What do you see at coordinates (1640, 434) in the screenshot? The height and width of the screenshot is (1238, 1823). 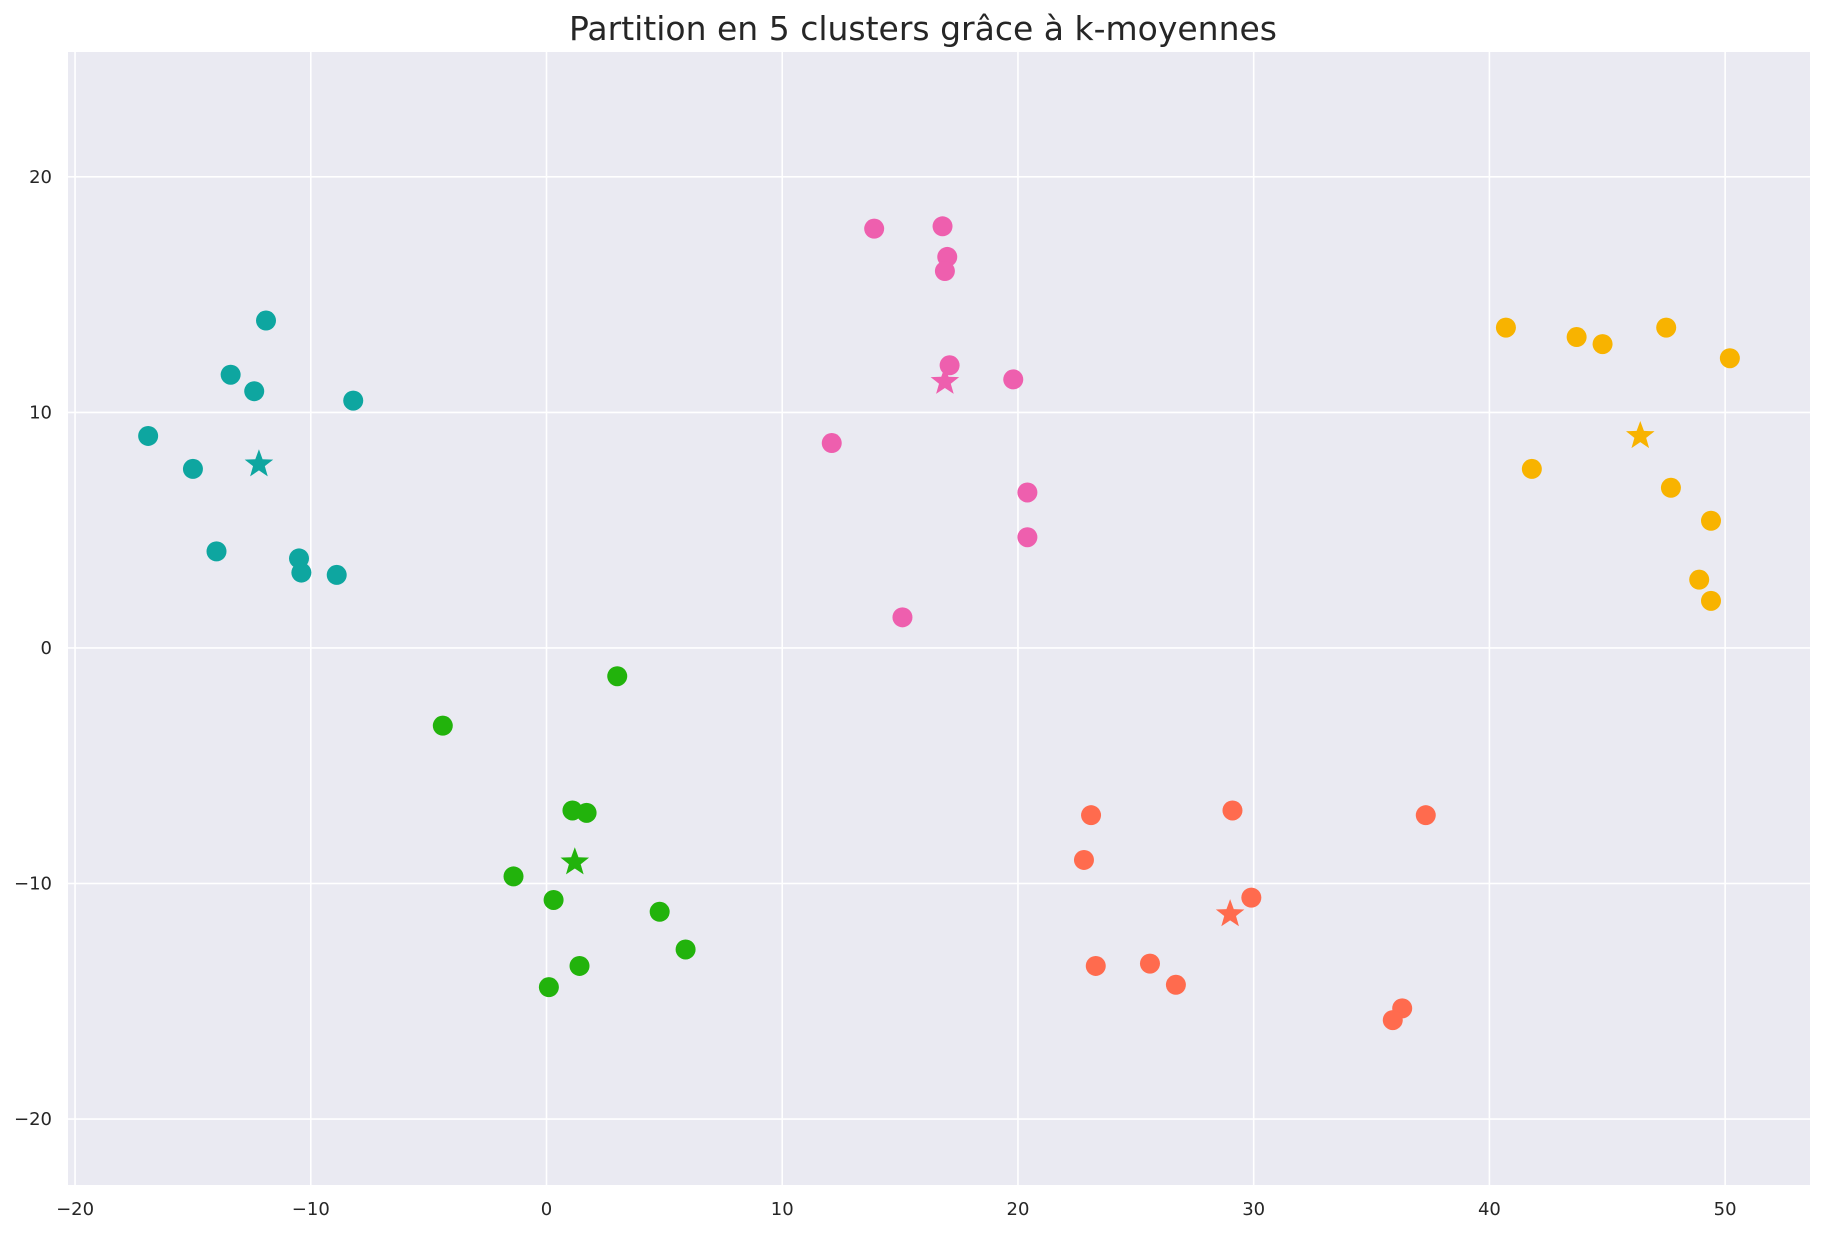 I see `cluster-5-centroid-star` at bounding box center [1640, 434].